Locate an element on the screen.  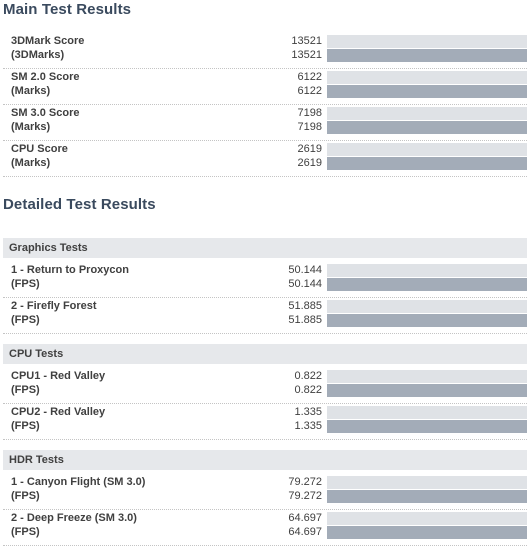
result-row-firefly-forest: 2 - Firefly Forest (FPS) 51.885 51.885 is located at coordinates (265, 315).